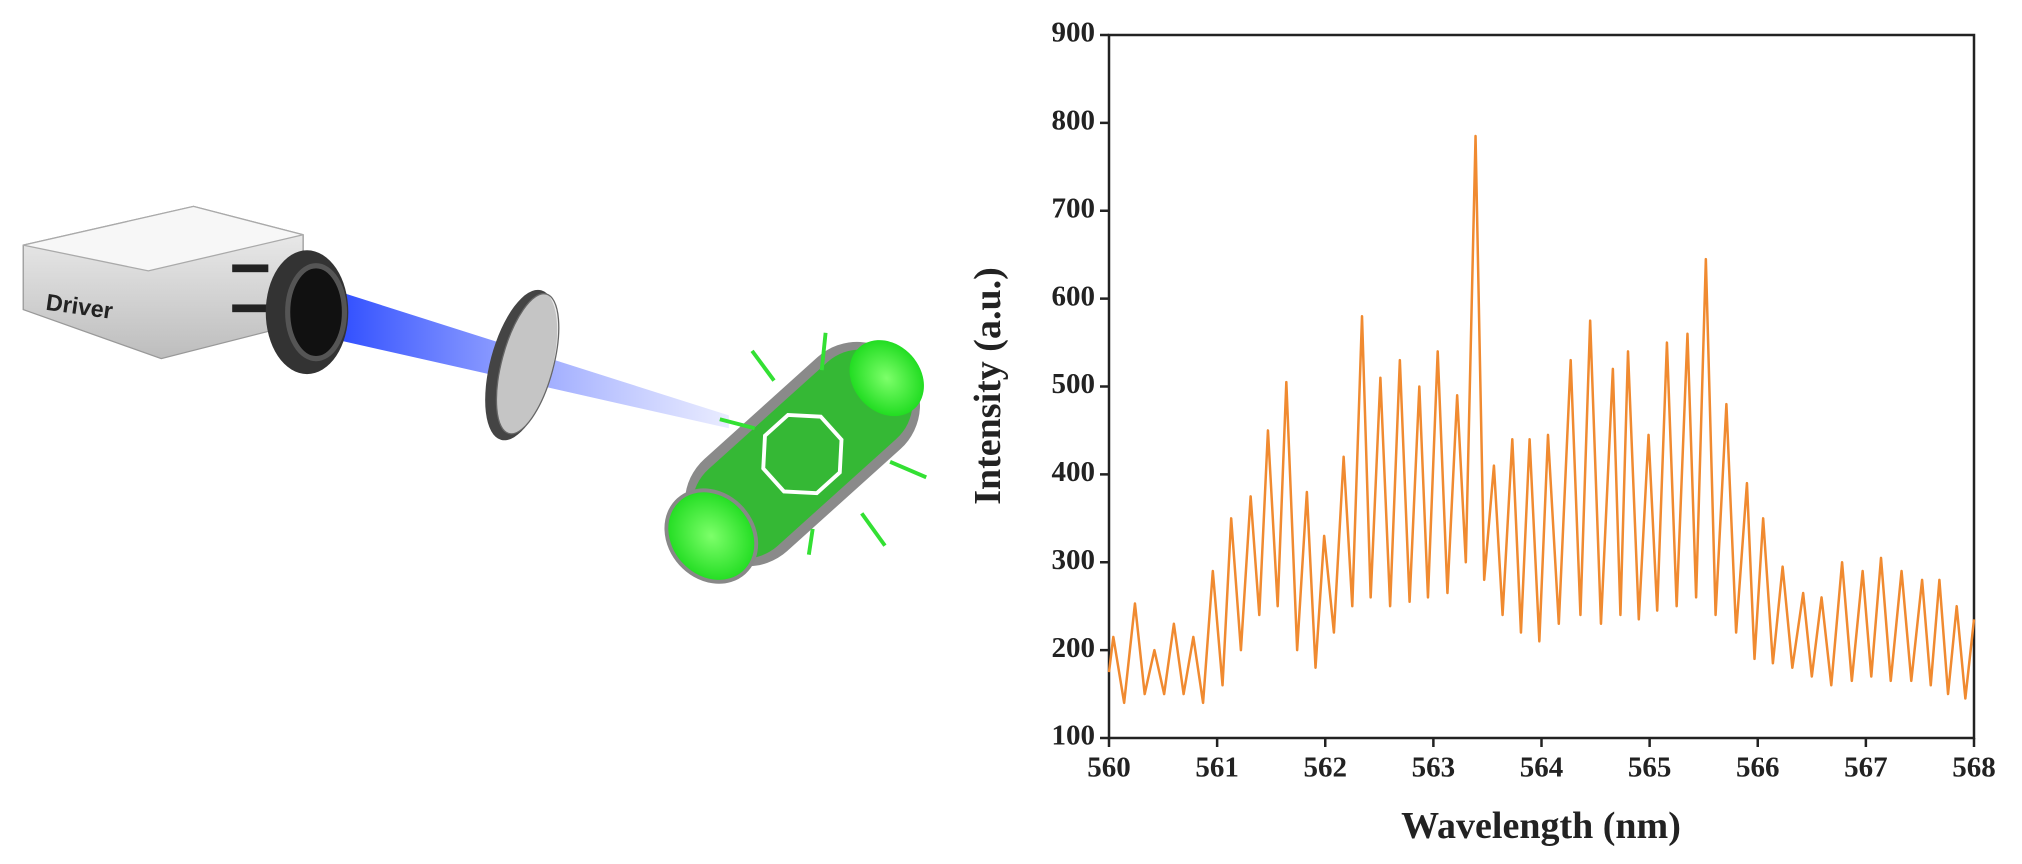 The width and height of the screenshot is (2022, 864). What do you see at coordinates (316, 312) in the screenshot?
I see `laser-aperture` at bounding box center [316, 312].